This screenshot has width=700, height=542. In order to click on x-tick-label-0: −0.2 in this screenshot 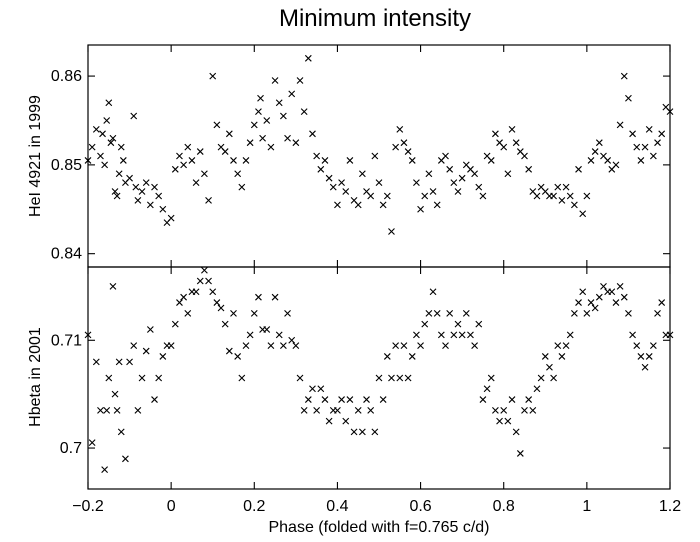, I will do `click(88, 506)`.